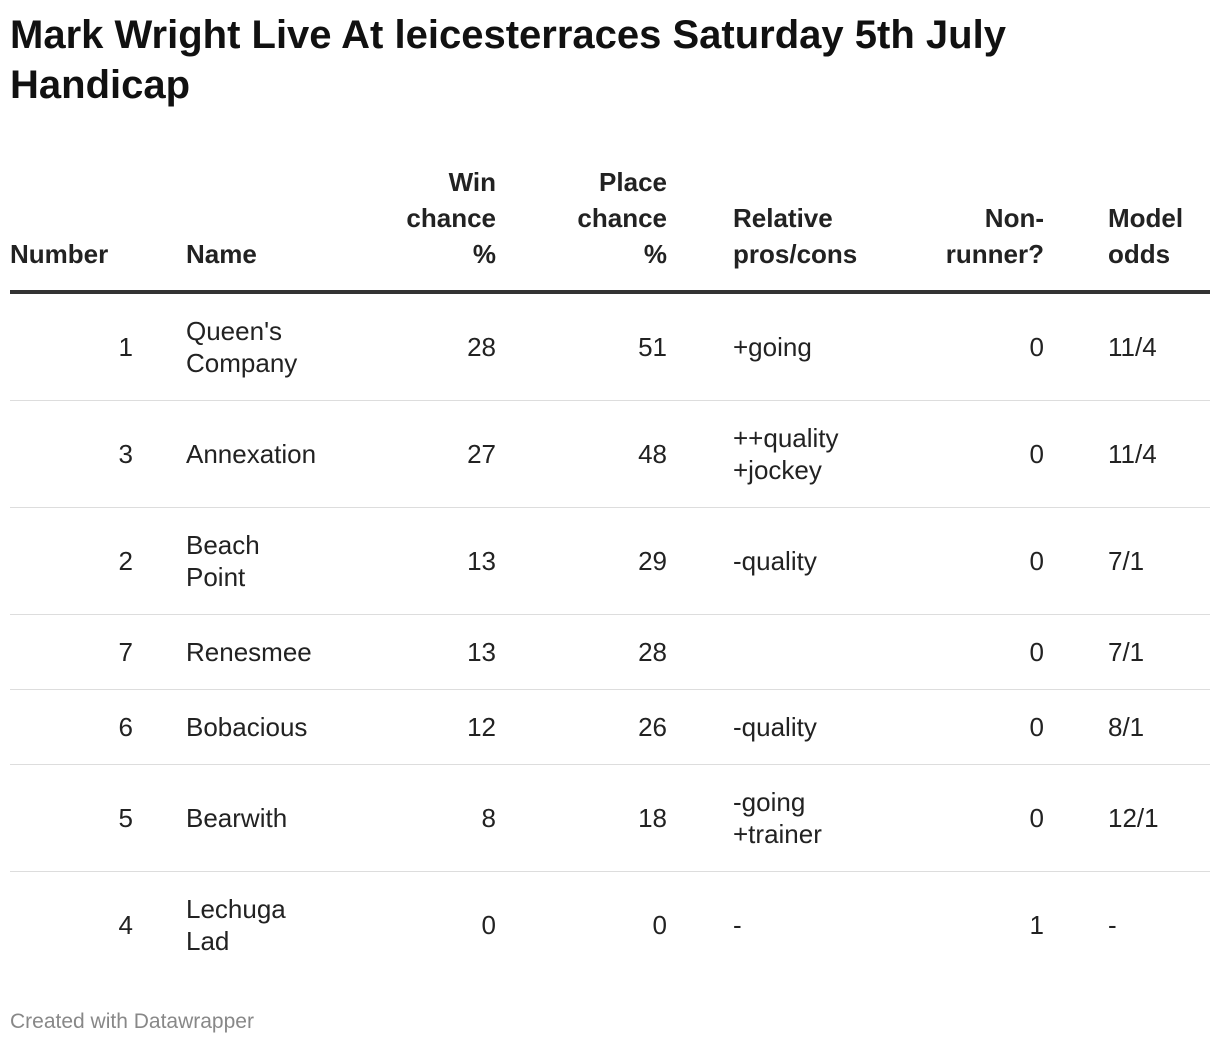  I want to click on cell-win-chance: 0, so click(440, 925).